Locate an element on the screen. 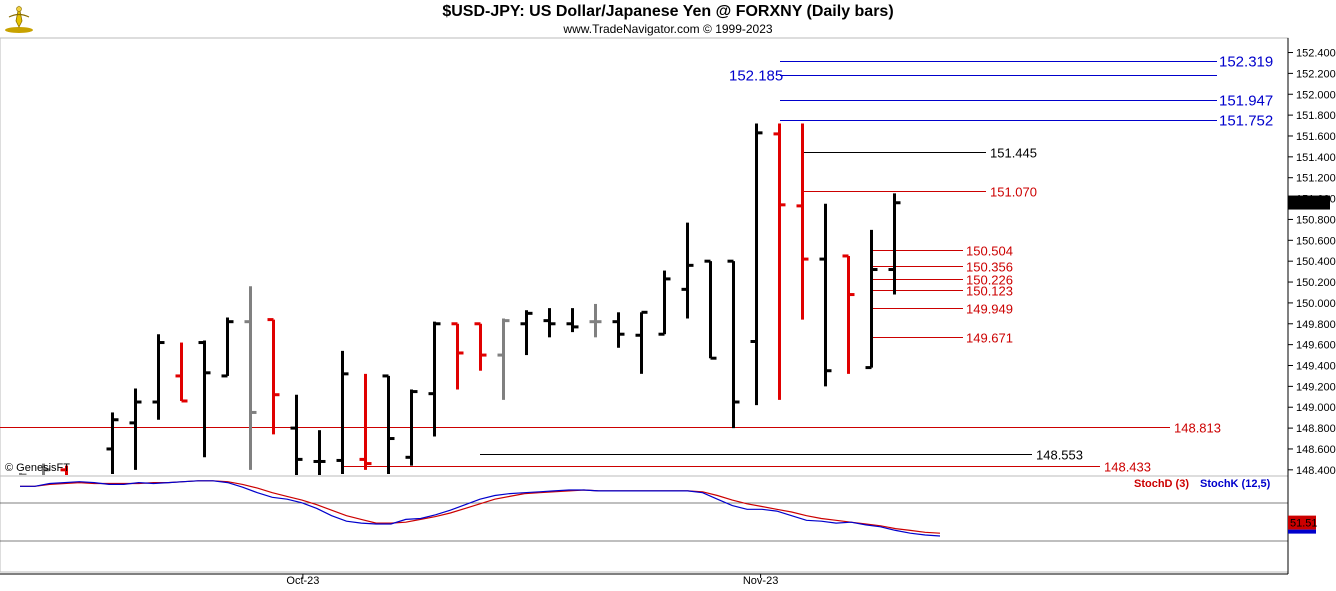  y-tick-label: 151.200 is located at coordinates (1316, 179).